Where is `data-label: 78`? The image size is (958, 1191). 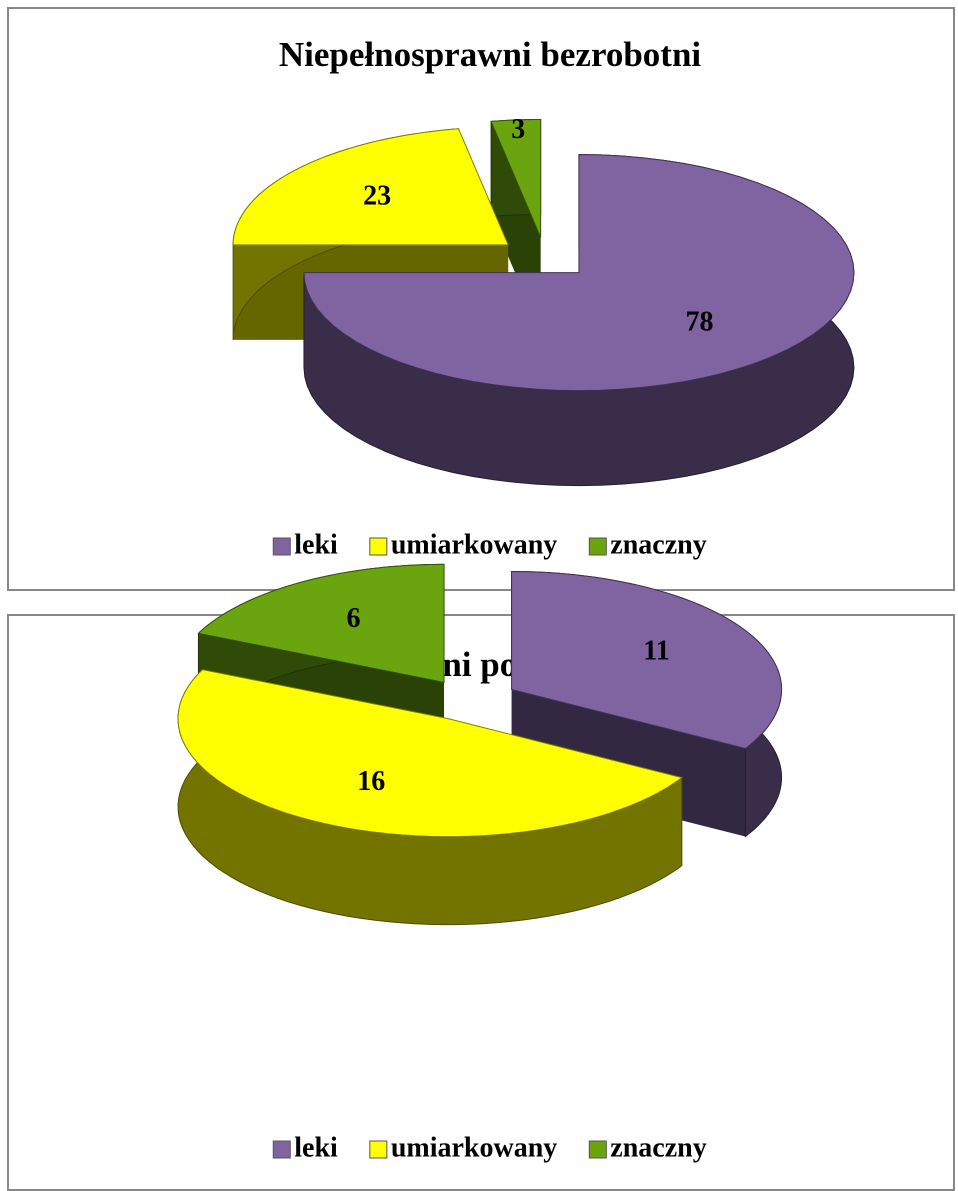 data-label: 78 is located at coordinates (700, 322).